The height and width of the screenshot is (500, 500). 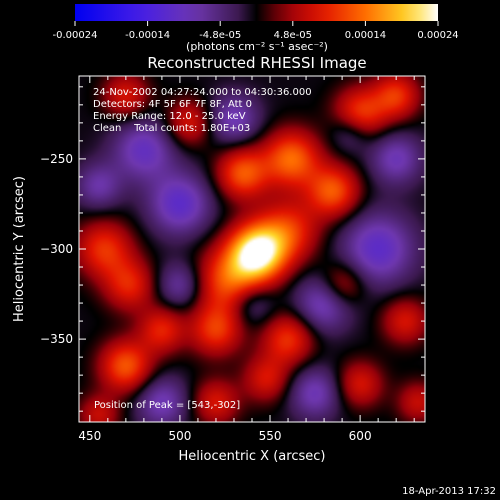 I want to click on colorbar-tick-label: -0.00014, so click(x=147, y=35).